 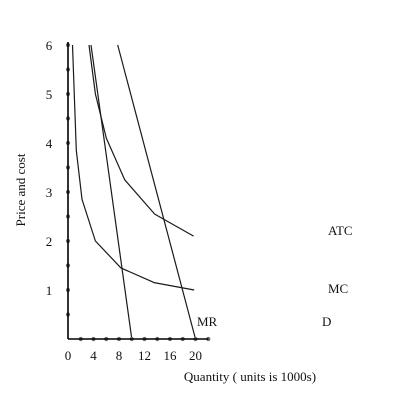 I want to click on series-atc-line, so click(x=141, y=140).